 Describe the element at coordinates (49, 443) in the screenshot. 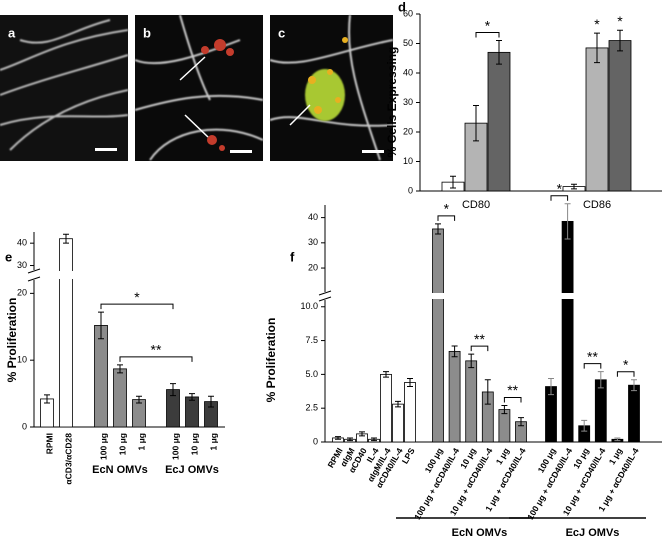

I see `x-tick-label: RPMI` at that location.